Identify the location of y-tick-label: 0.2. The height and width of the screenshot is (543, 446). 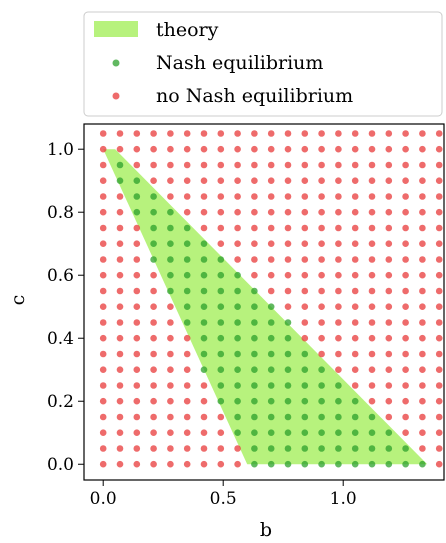
(60, 402).